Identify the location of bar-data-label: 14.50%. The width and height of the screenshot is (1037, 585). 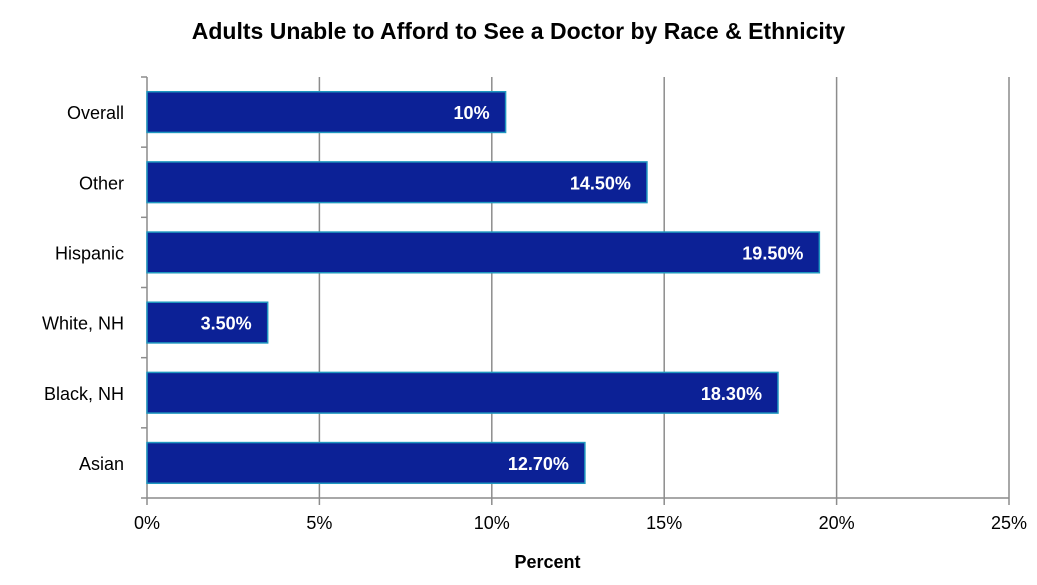
(600, 183).